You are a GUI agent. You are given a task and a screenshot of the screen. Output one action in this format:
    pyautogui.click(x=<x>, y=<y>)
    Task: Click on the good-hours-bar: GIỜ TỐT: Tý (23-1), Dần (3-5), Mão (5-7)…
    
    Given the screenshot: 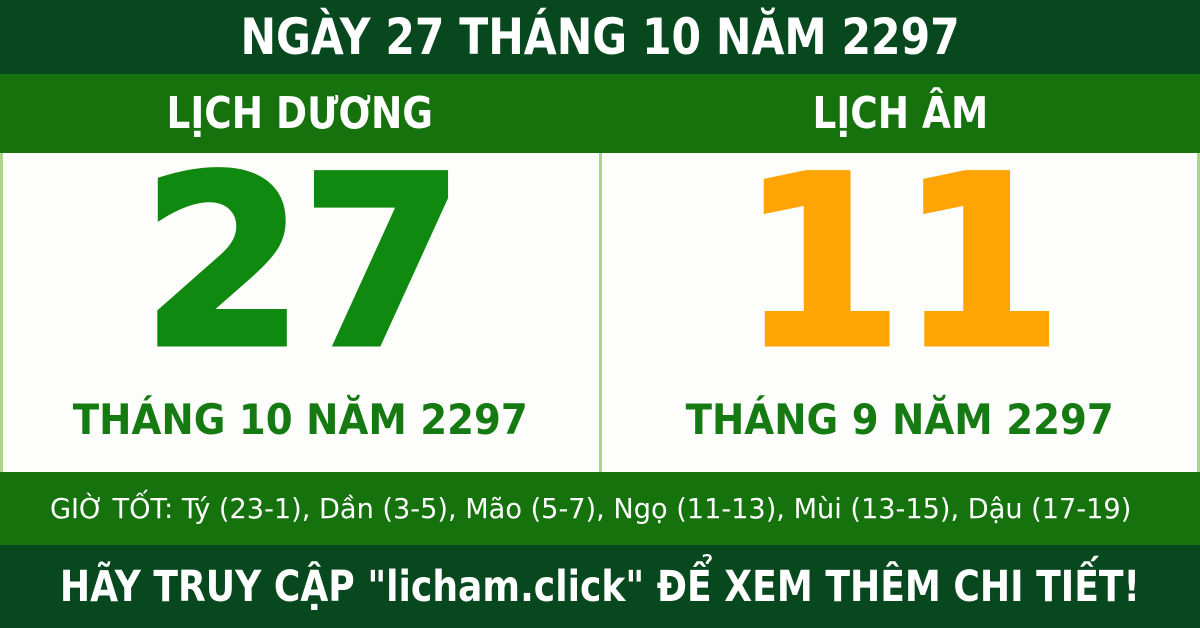 What is the action you would take?
    pyautogui.click(x=600, y=508)
    